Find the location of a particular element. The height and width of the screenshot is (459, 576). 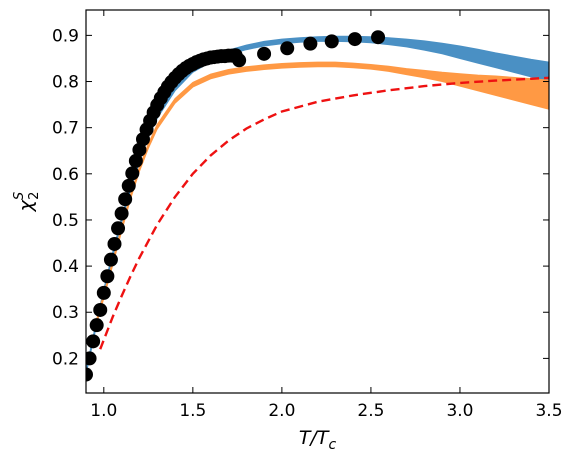

y-axis-label: χS2 is located at coordinates (27, 202).